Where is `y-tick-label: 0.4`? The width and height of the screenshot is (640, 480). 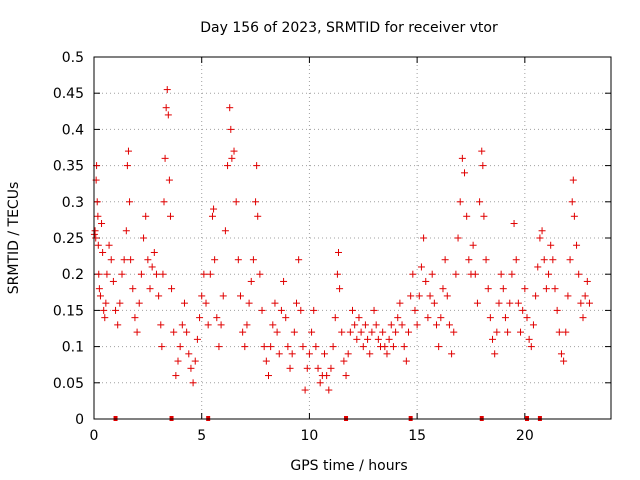 y-tick-label: 0.4 is located at coordinates (73, 130).